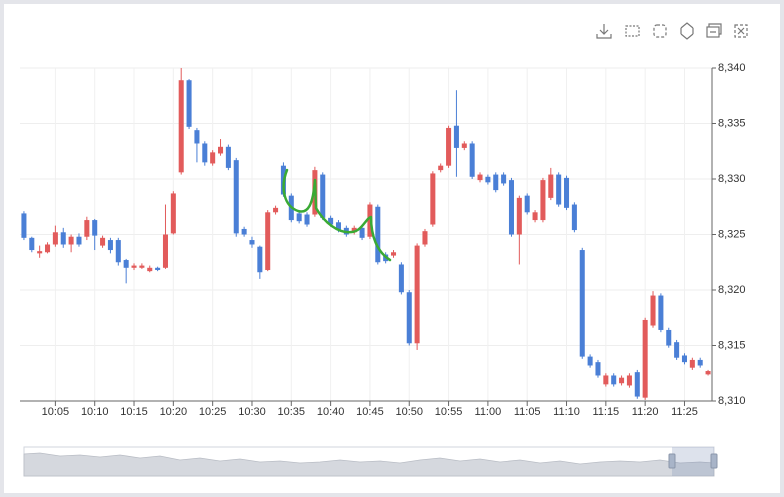 The width and height of the screenshot is (784, 497). I want to click on zoom-overview-area, so click(369, 464).